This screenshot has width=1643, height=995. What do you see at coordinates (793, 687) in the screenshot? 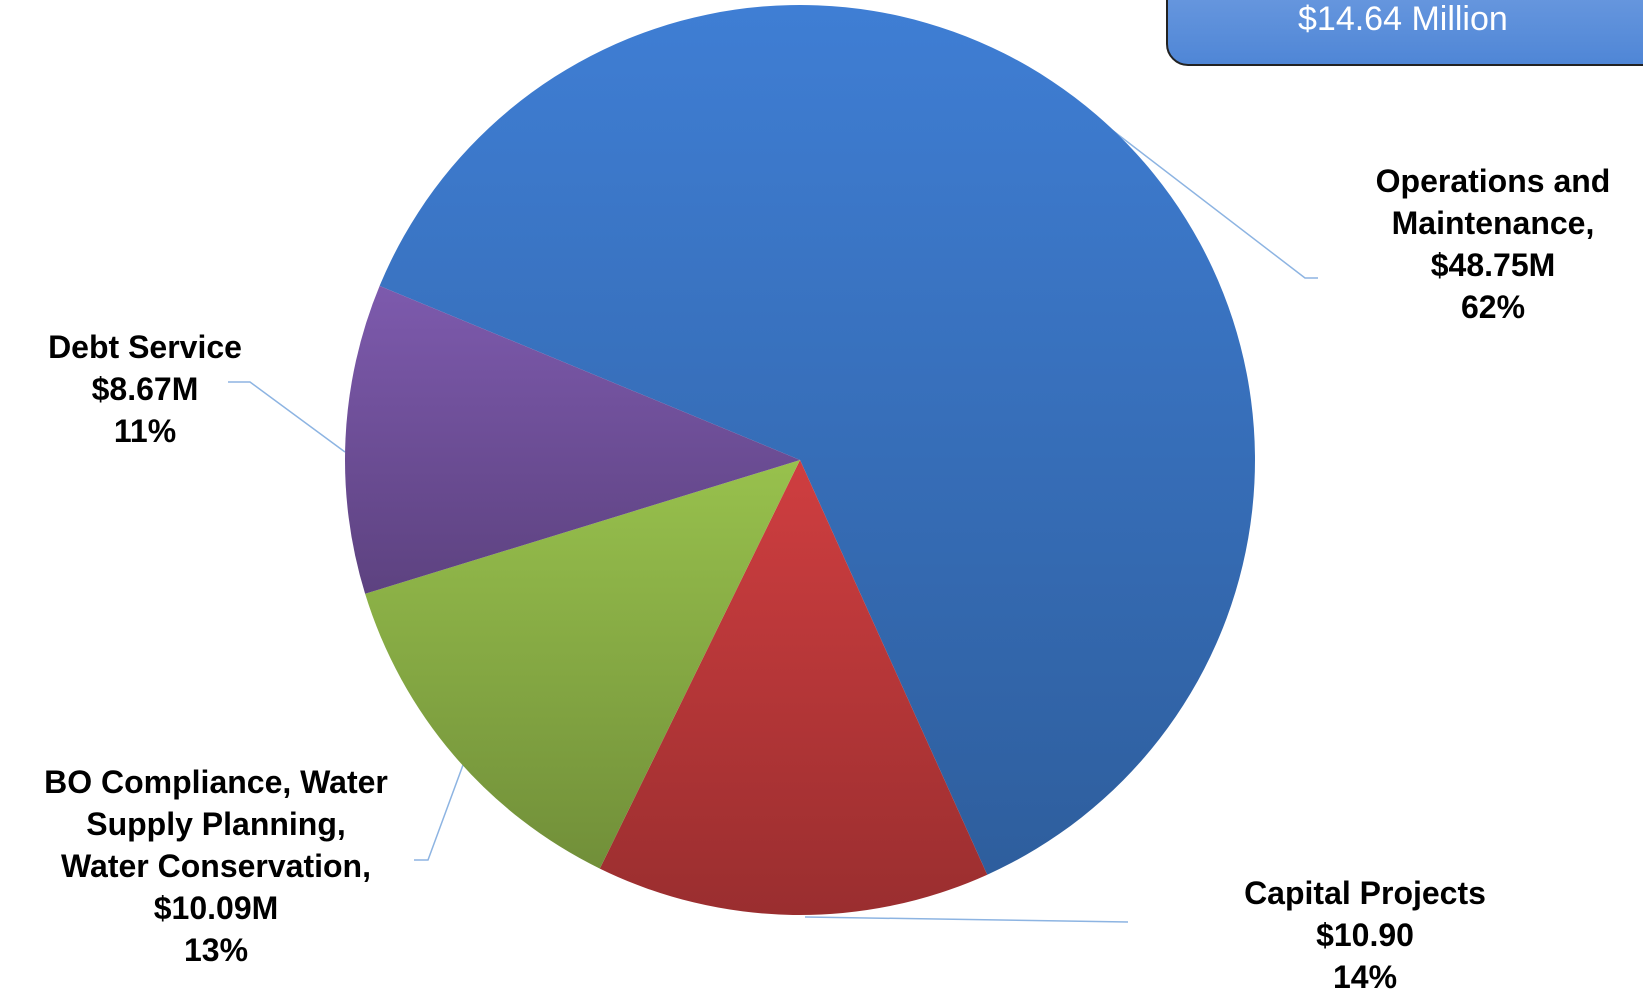
I see `pie-slice-capital-projects` at bounding box center [793, 687].